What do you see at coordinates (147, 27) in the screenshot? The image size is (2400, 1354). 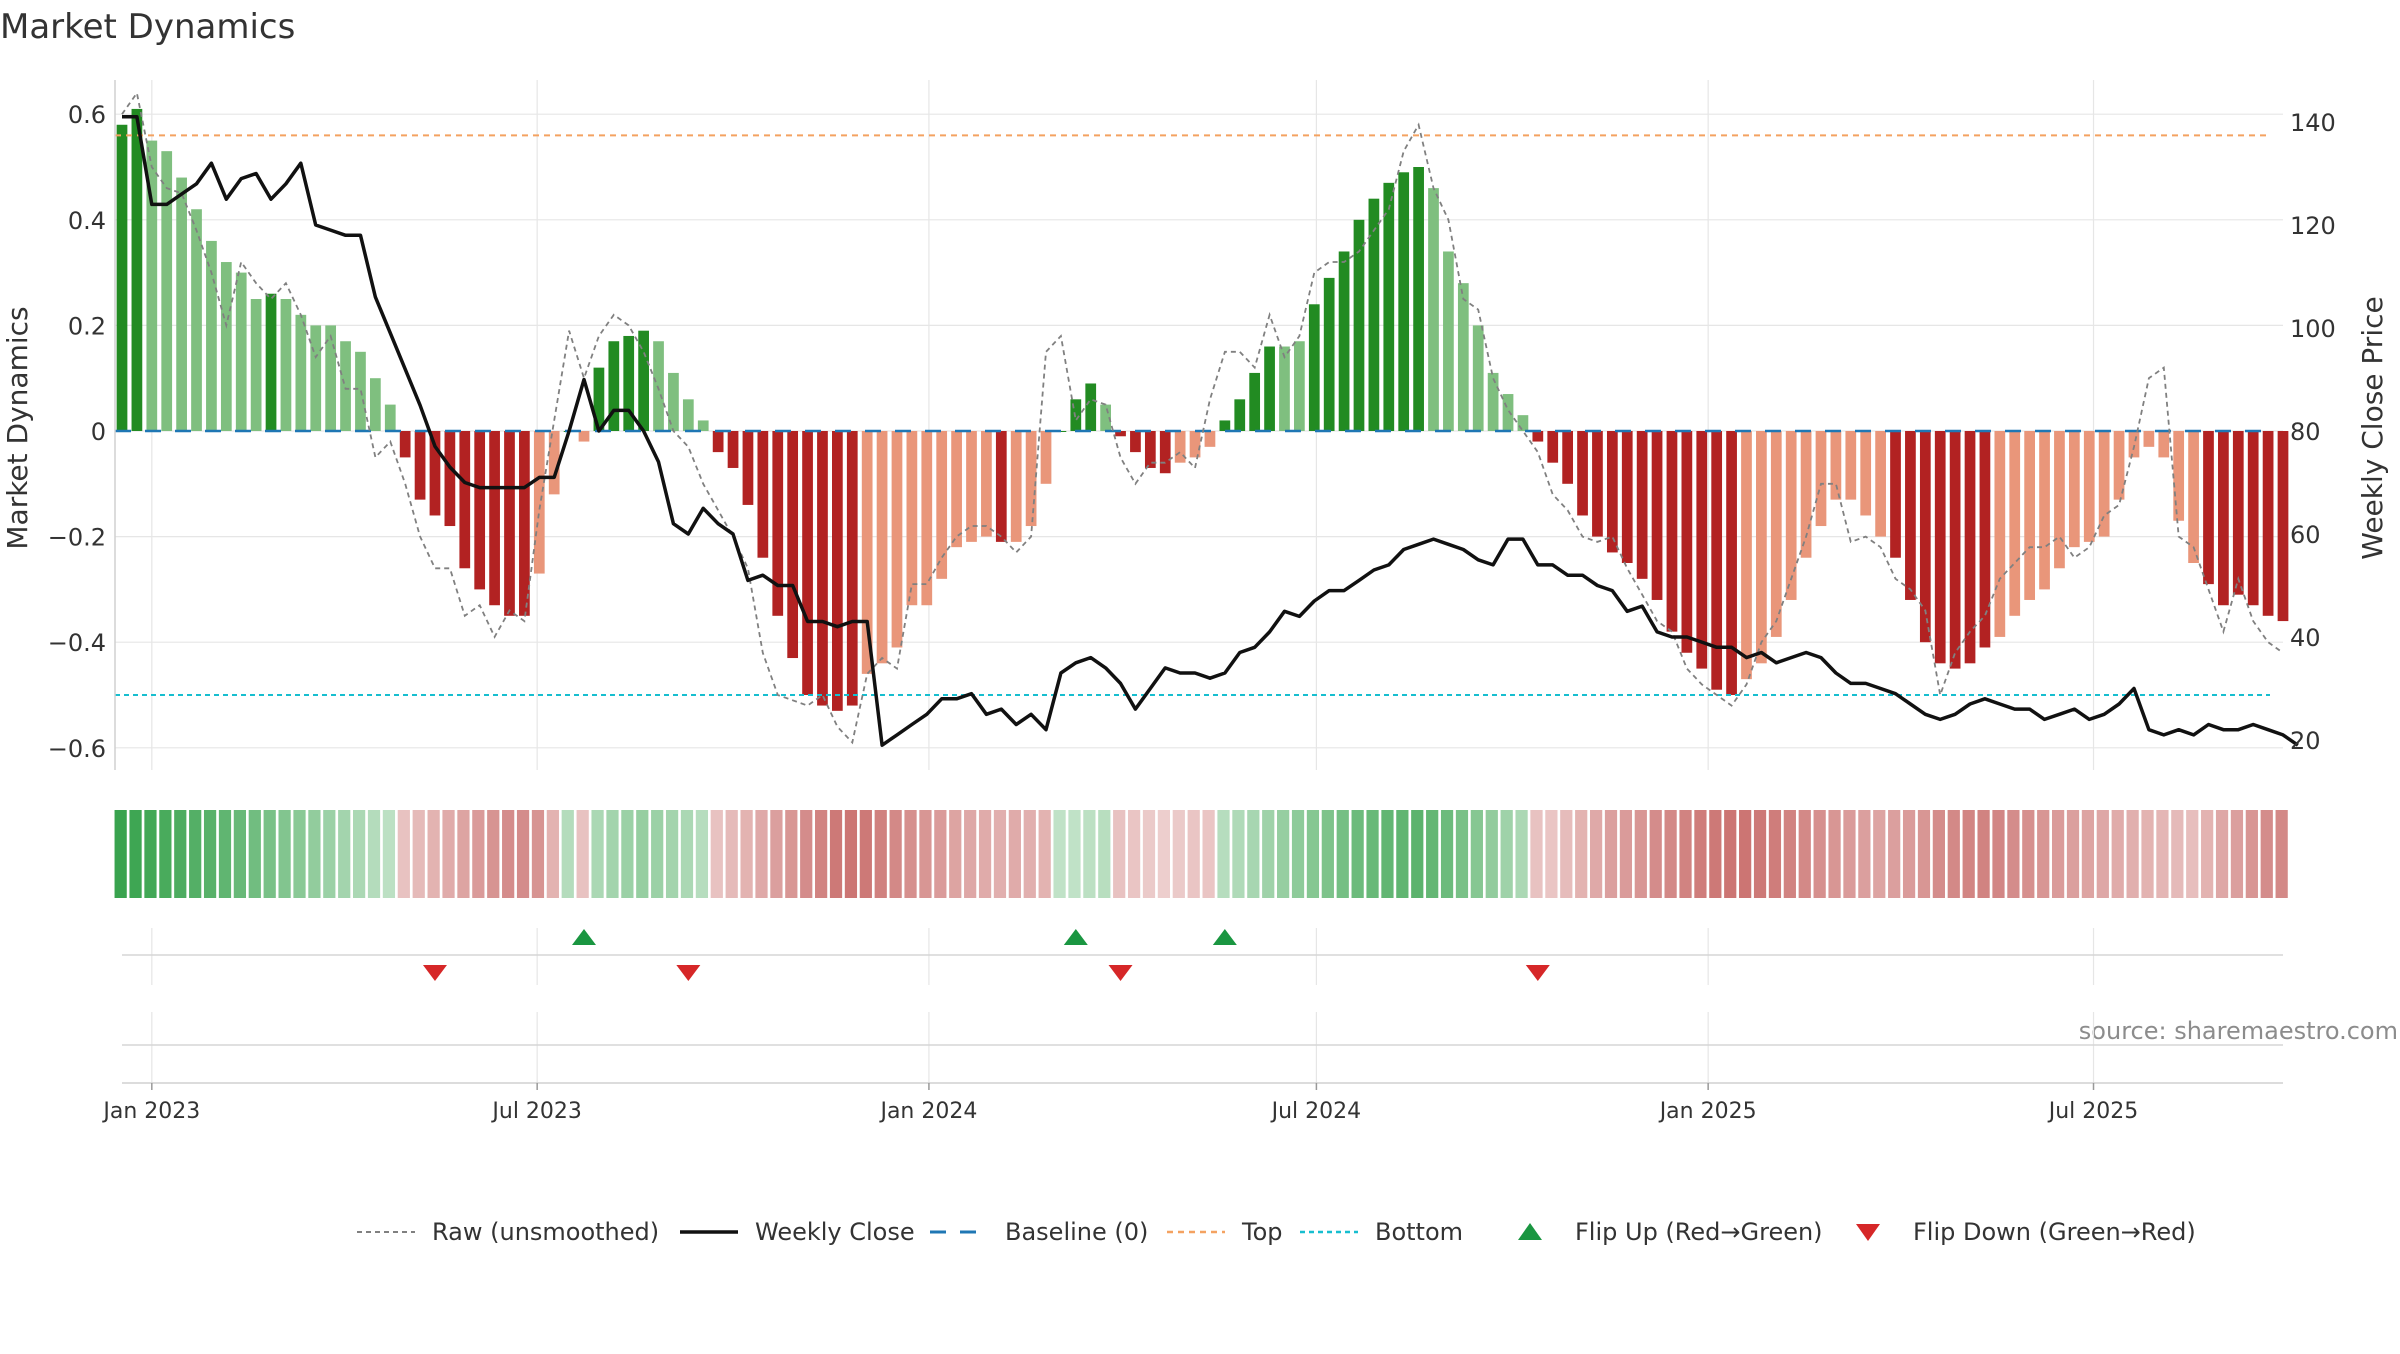 I see `chart-title: Market Dynamics` at bounding box center [147, 27].